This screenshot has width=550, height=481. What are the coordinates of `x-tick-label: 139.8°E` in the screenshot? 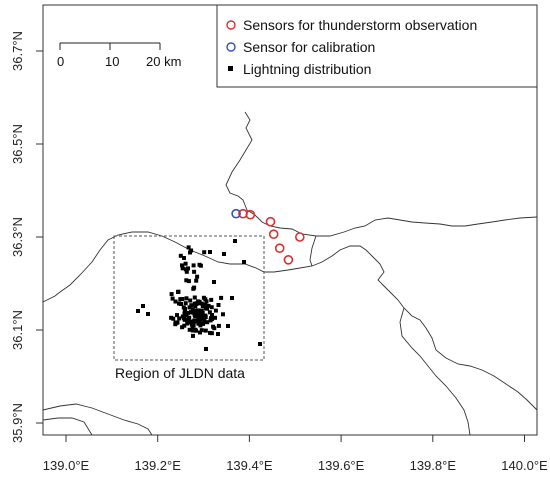 It's located at (433, 465).